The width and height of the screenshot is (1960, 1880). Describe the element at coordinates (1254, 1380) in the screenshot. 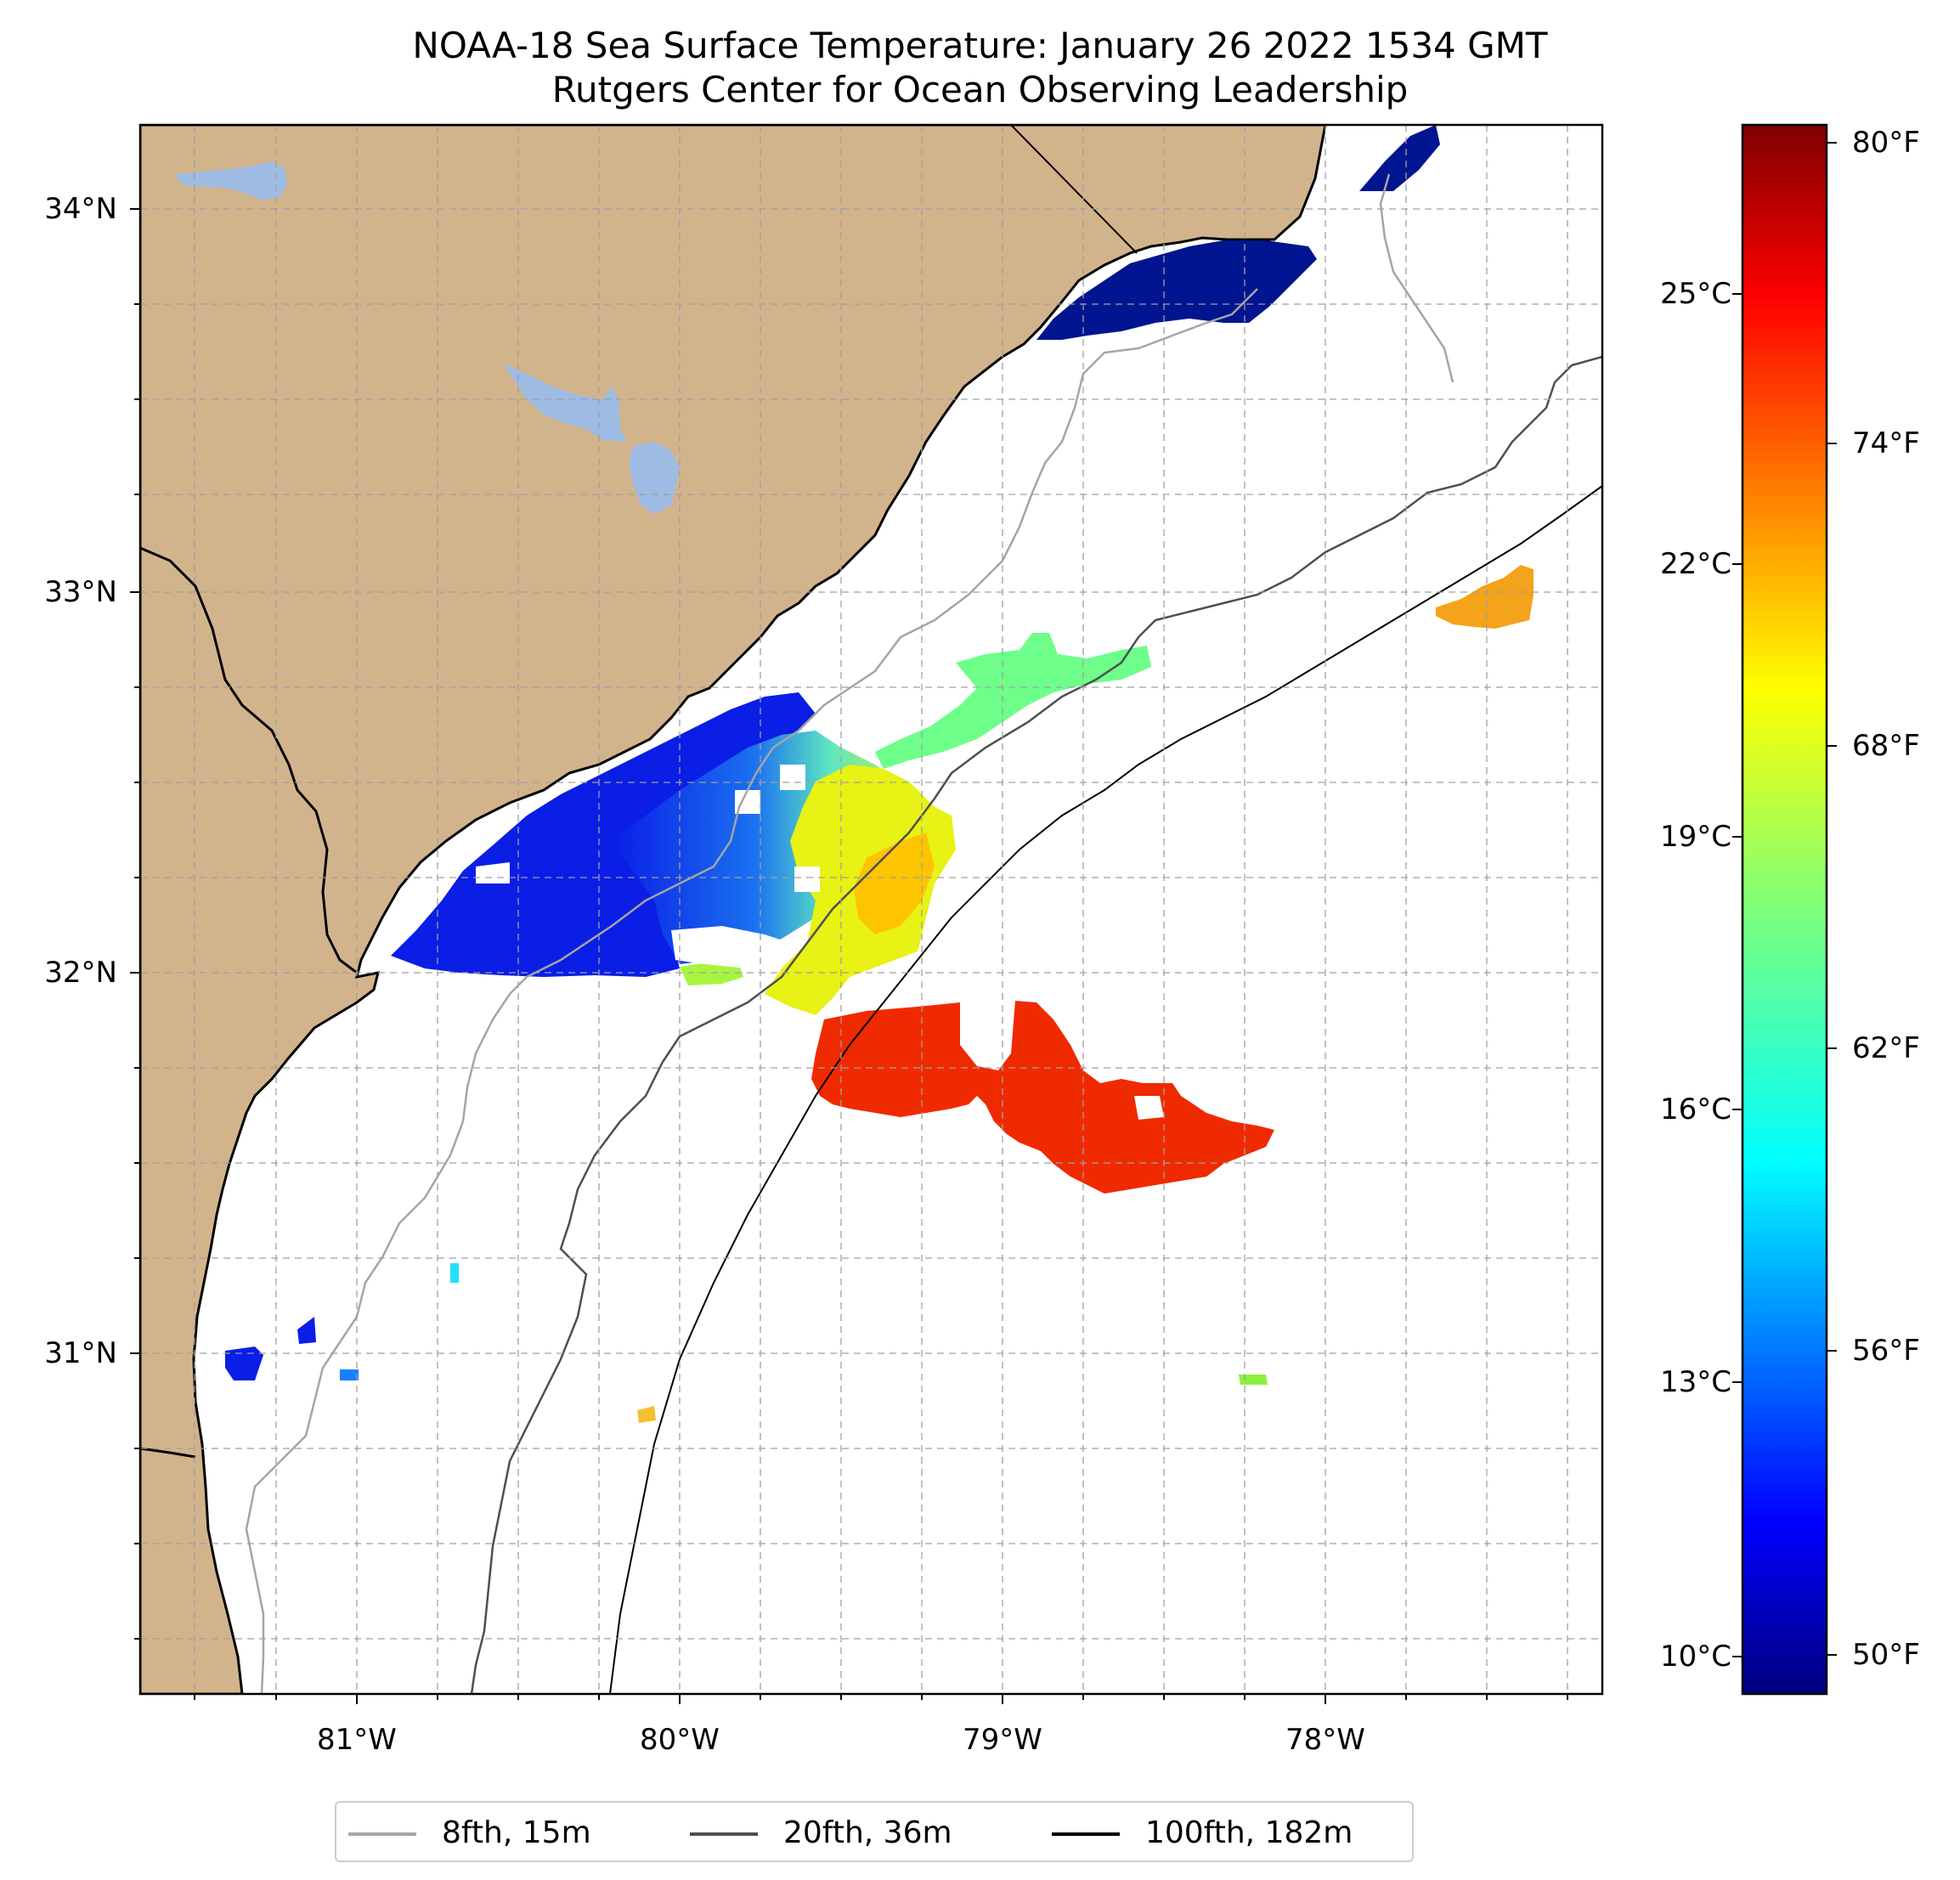

I see `sst-small-patch-d` at that location.